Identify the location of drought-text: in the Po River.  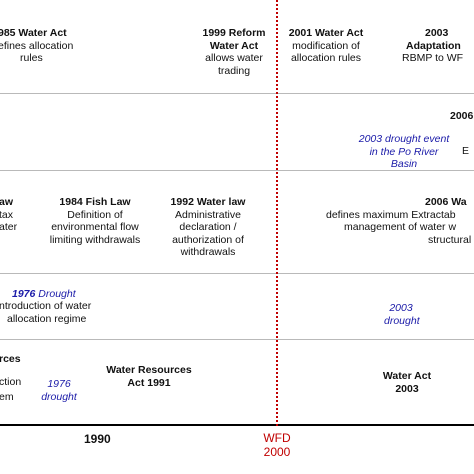
(404, 151).